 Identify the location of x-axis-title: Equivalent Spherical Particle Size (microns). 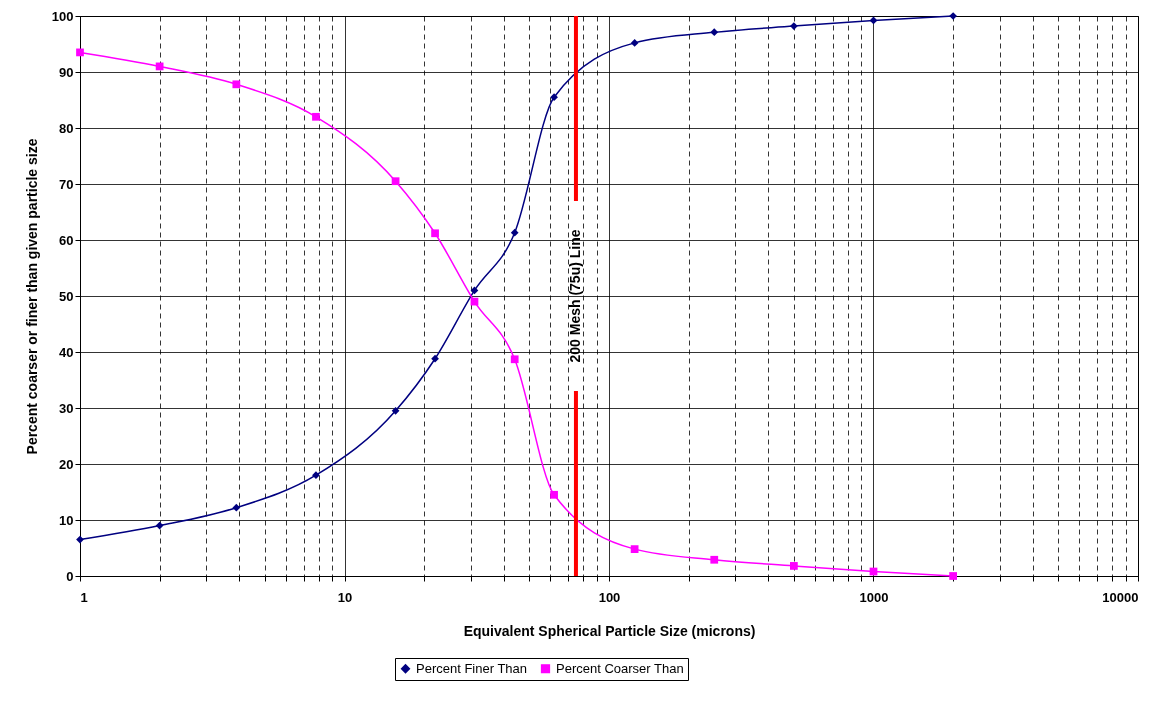
(609, 630).